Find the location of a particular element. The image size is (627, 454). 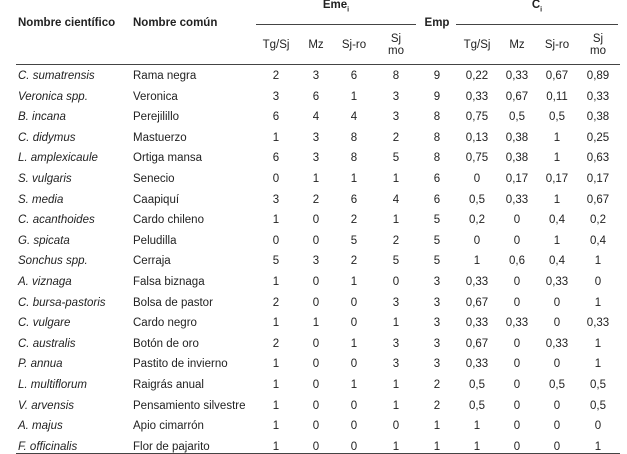

common-name: Rama negra is located at coordinates (165, 76).